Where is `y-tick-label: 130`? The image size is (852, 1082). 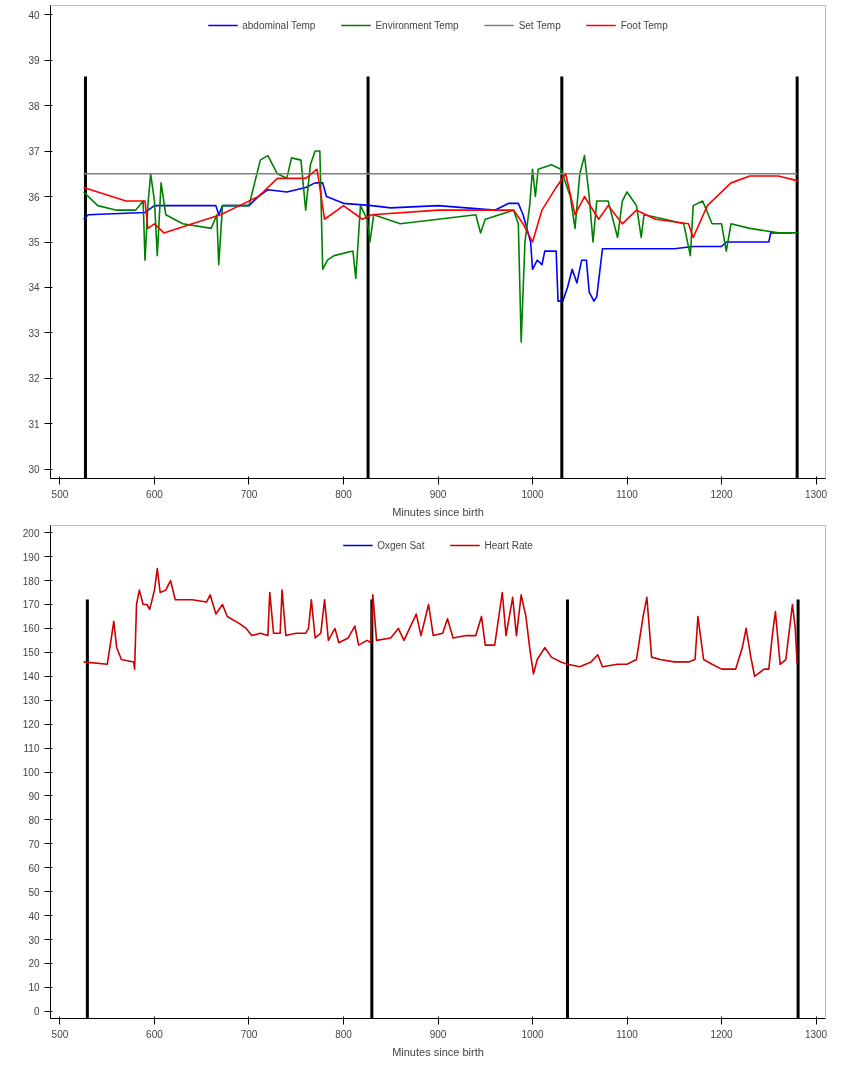
y-tick-label: 130 is located at coordinates (31, 701).